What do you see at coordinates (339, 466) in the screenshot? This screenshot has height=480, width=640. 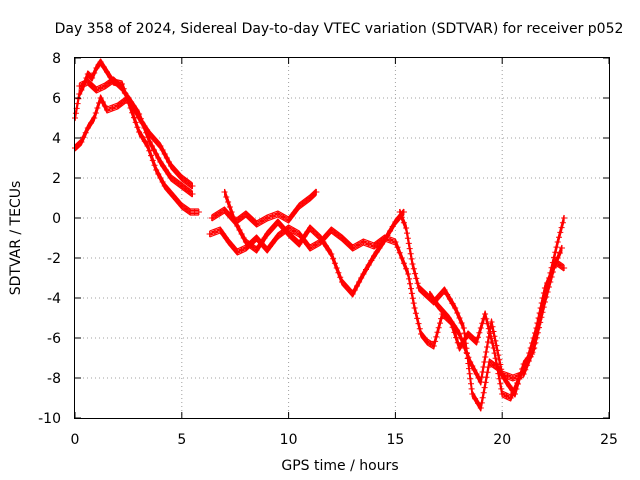 I see `x-axis-label: GPS time / hours` at bounding box center [339, 466].